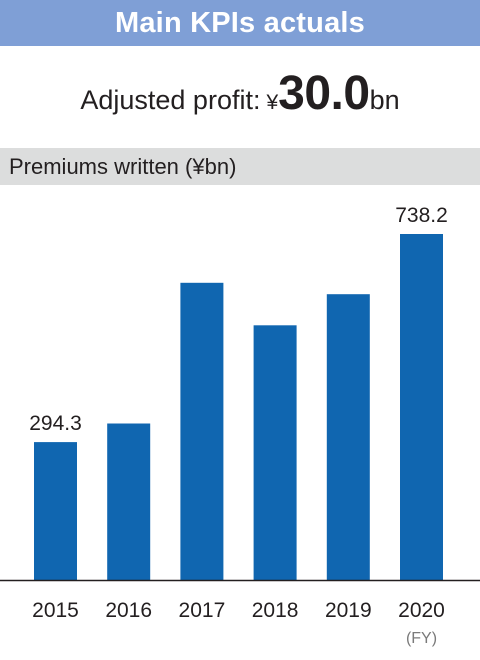 The height and width of the screenshot is (660, 480). What do you see at coordinates (202, 610) in the screenshot?
I see `x-tick-2017: 2017` at bounding box center [202, 610].